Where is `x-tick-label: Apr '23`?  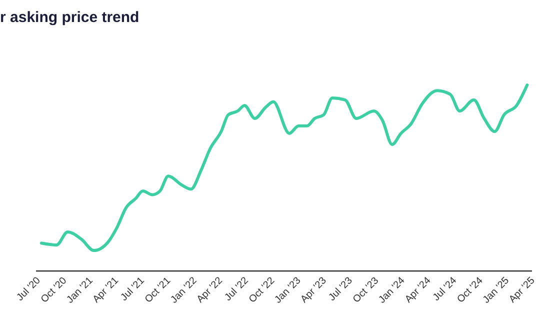 x-tick-label: Apr '23 is located at coordinates (314, 290).